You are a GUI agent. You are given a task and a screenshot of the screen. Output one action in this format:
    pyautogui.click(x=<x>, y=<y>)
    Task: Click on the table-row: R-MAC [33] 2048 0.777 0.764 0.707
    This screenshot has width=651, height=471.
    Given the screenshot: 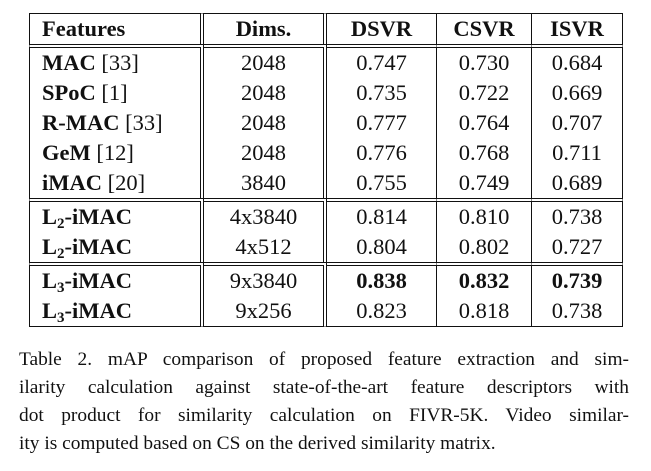 What is the action you would take?
    pyautogui.click(x=326, y=123)
    